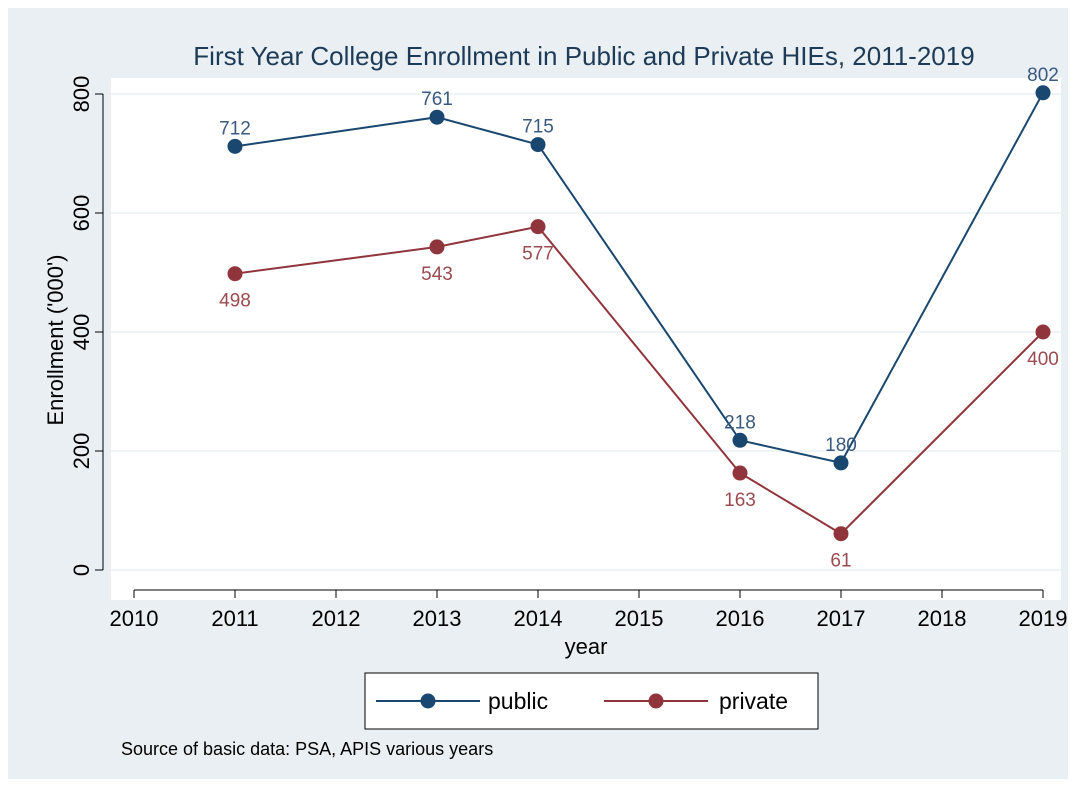  What do you see at coordinates (740, 500) in the screenshot?
I see `data-label-private: 163` at bounding box center [740, 500].